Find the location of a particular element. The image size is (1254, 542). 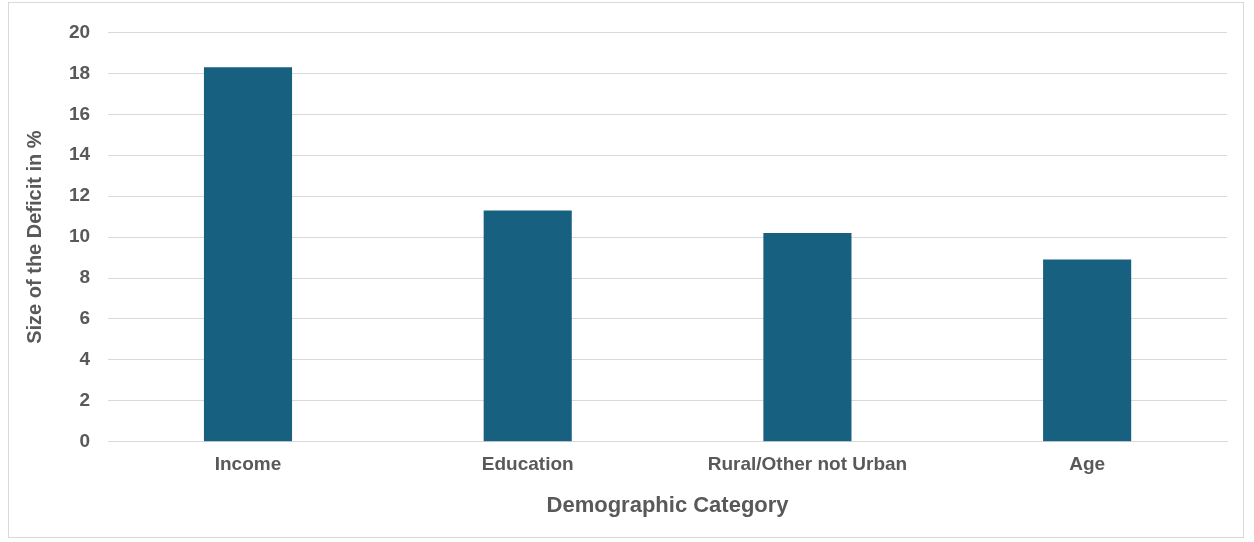

y-tick-label: 12 is located at coordinates (79, 195).